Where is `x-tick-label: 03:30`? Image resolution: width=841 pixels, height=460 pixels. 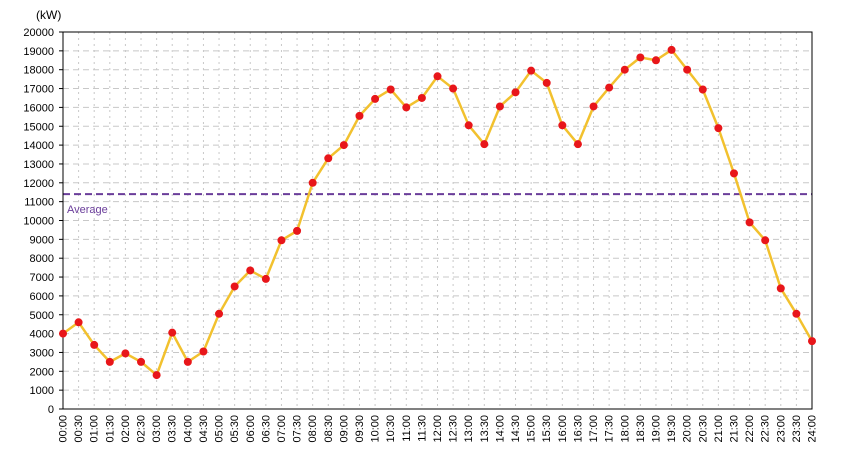 x-tick-label: 03:30 is located at coordinates (173, 429).